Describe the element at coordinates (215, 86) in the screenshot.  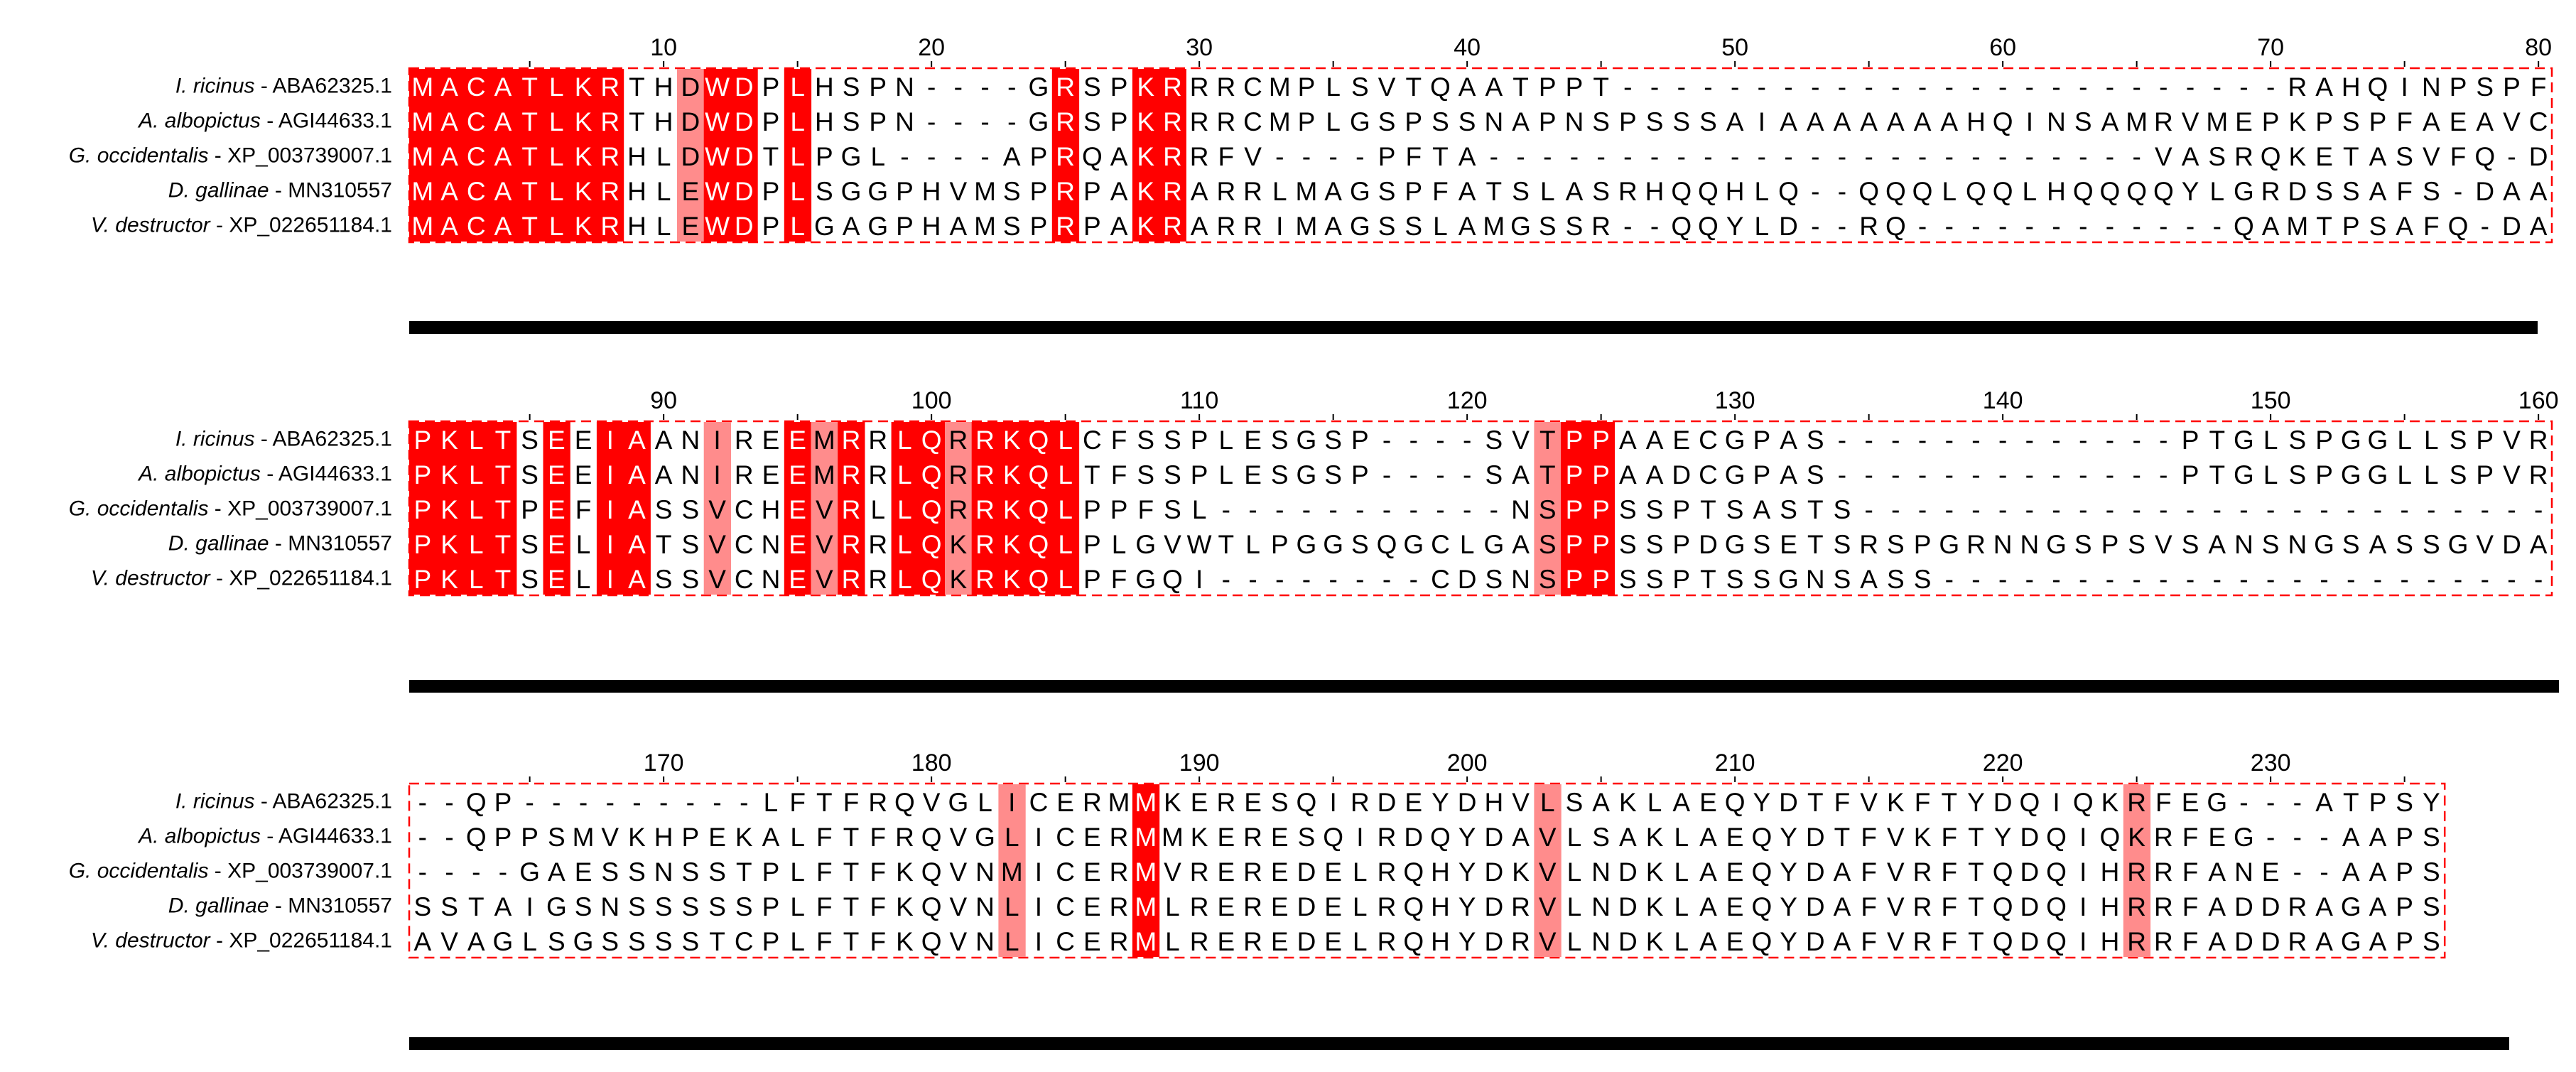
I see `species-name: I. ricinus` at that location.